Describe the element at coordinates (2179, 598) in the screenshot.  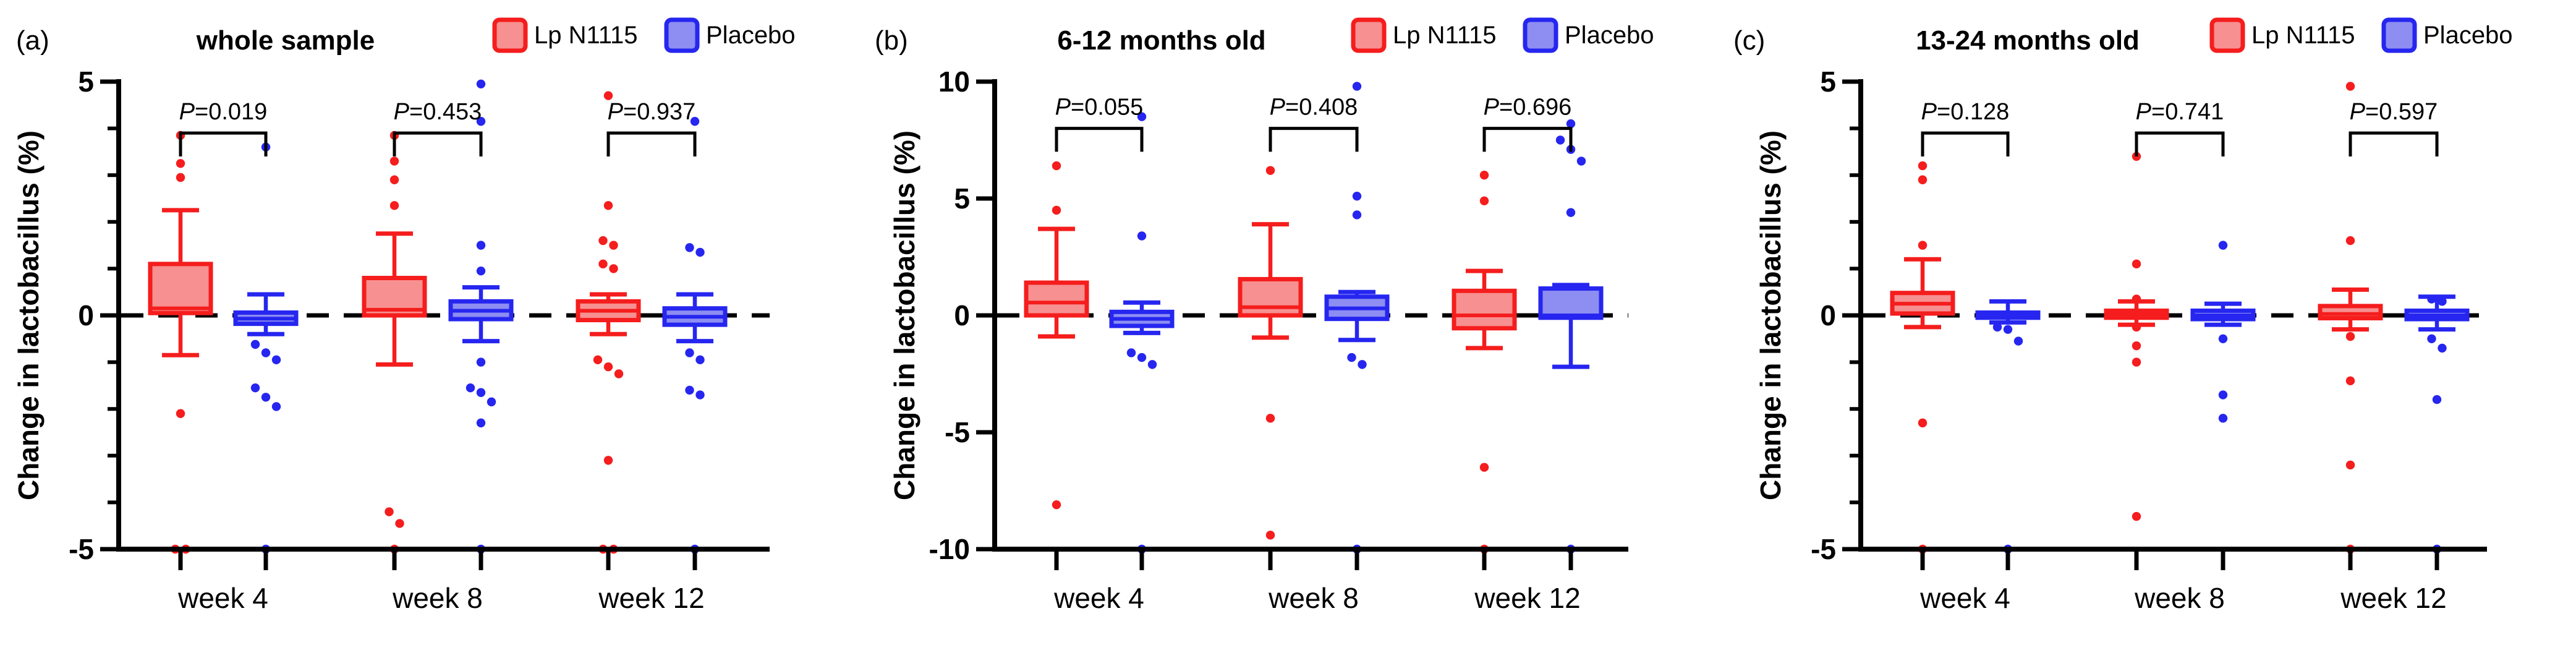
I see `x-category-label: week 8` at that location.